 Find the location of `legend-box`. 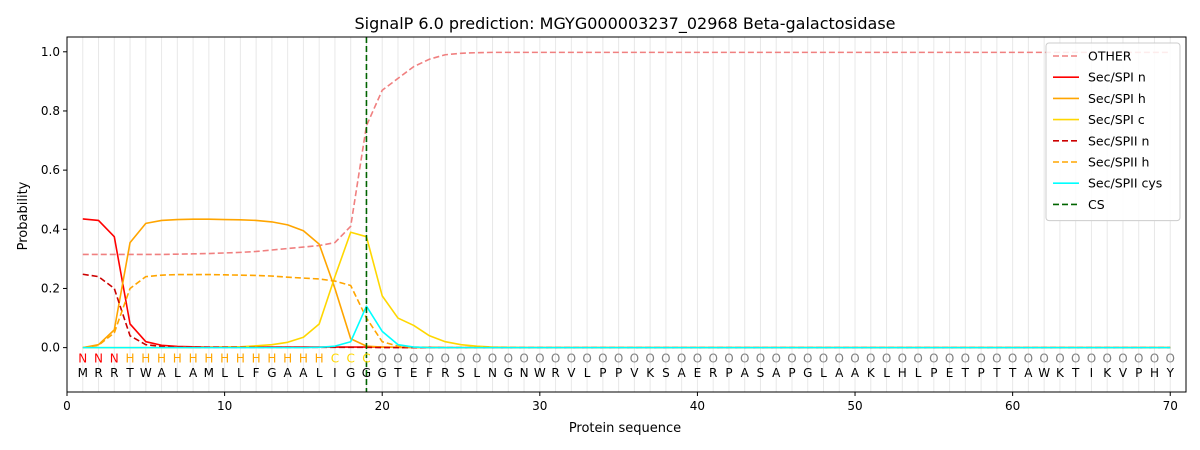

legend-box is located at coordinates (1113, 132).